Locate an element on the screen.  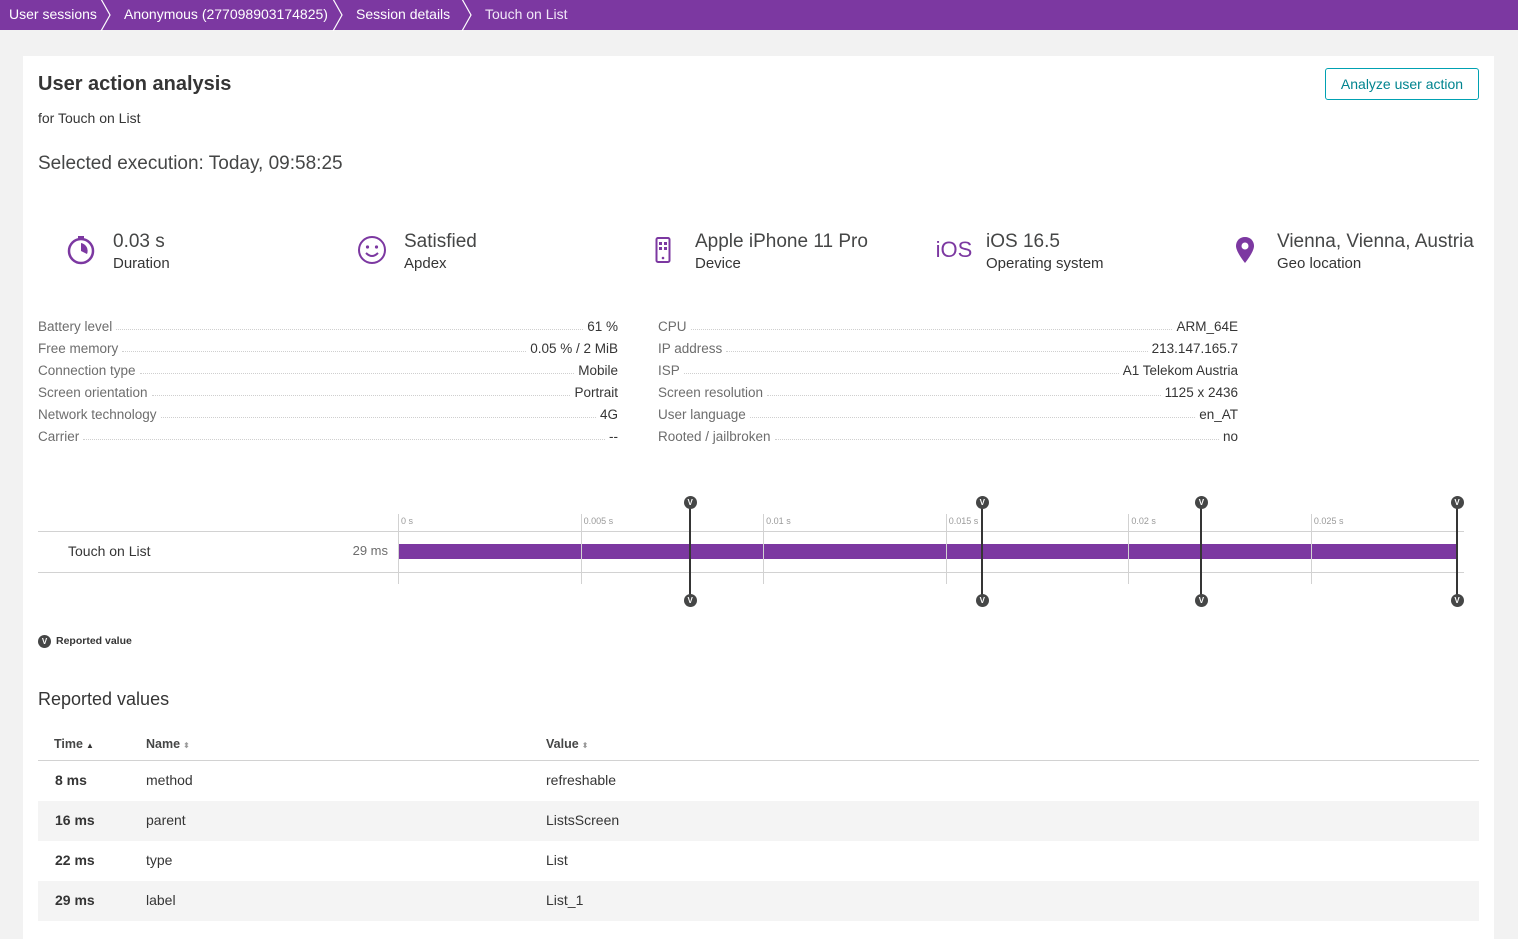
property-key: Connection type is located at coordinates (87, 370).